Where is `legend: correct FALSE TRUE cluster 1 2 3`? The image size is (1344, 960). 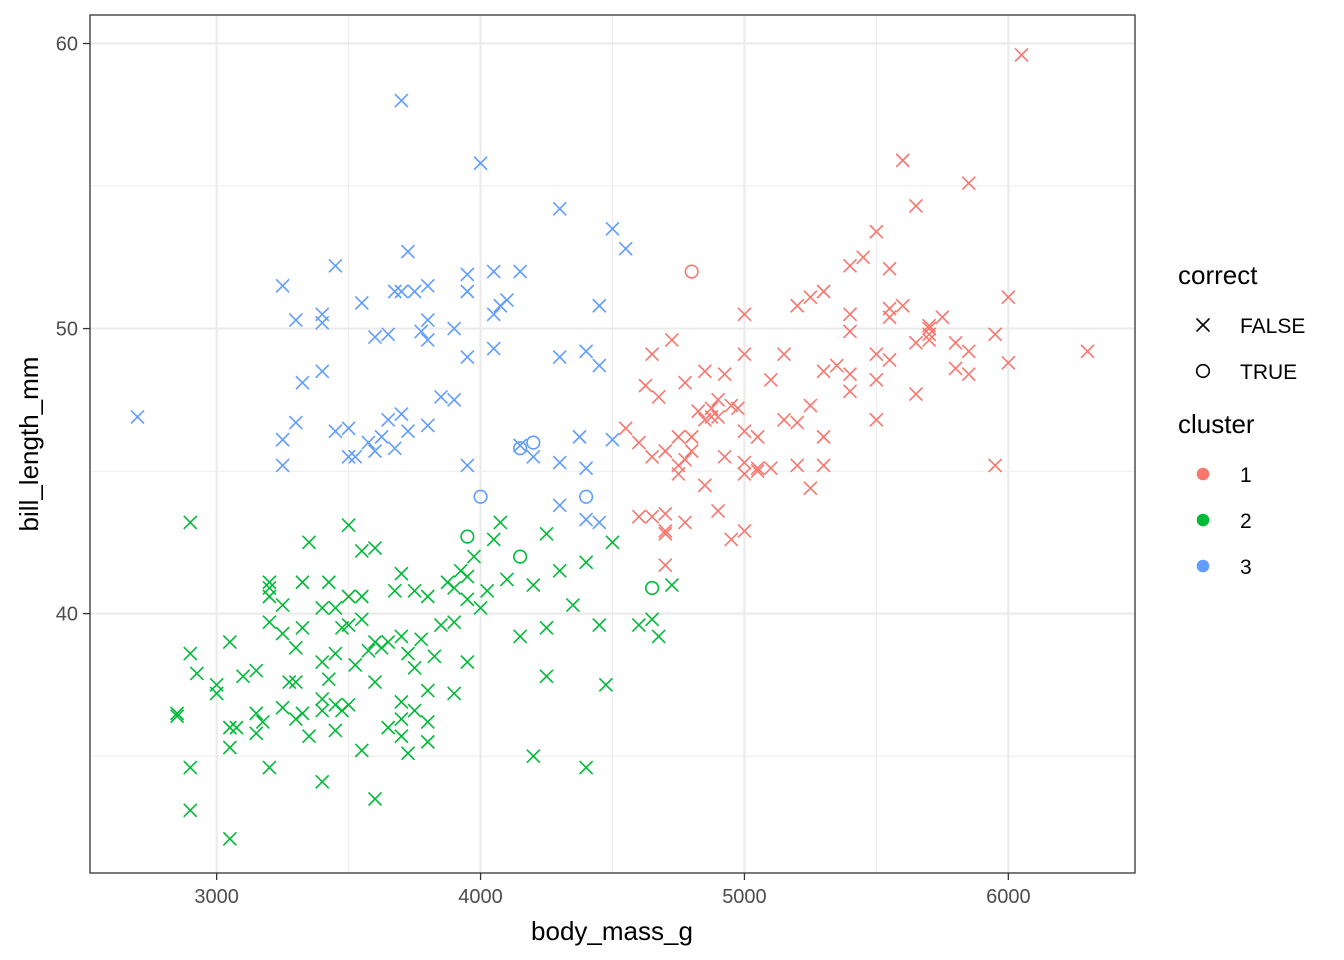 legend: correct FALSE TRUE cluster 1 2 3 is located at coordinates (1241, 419).